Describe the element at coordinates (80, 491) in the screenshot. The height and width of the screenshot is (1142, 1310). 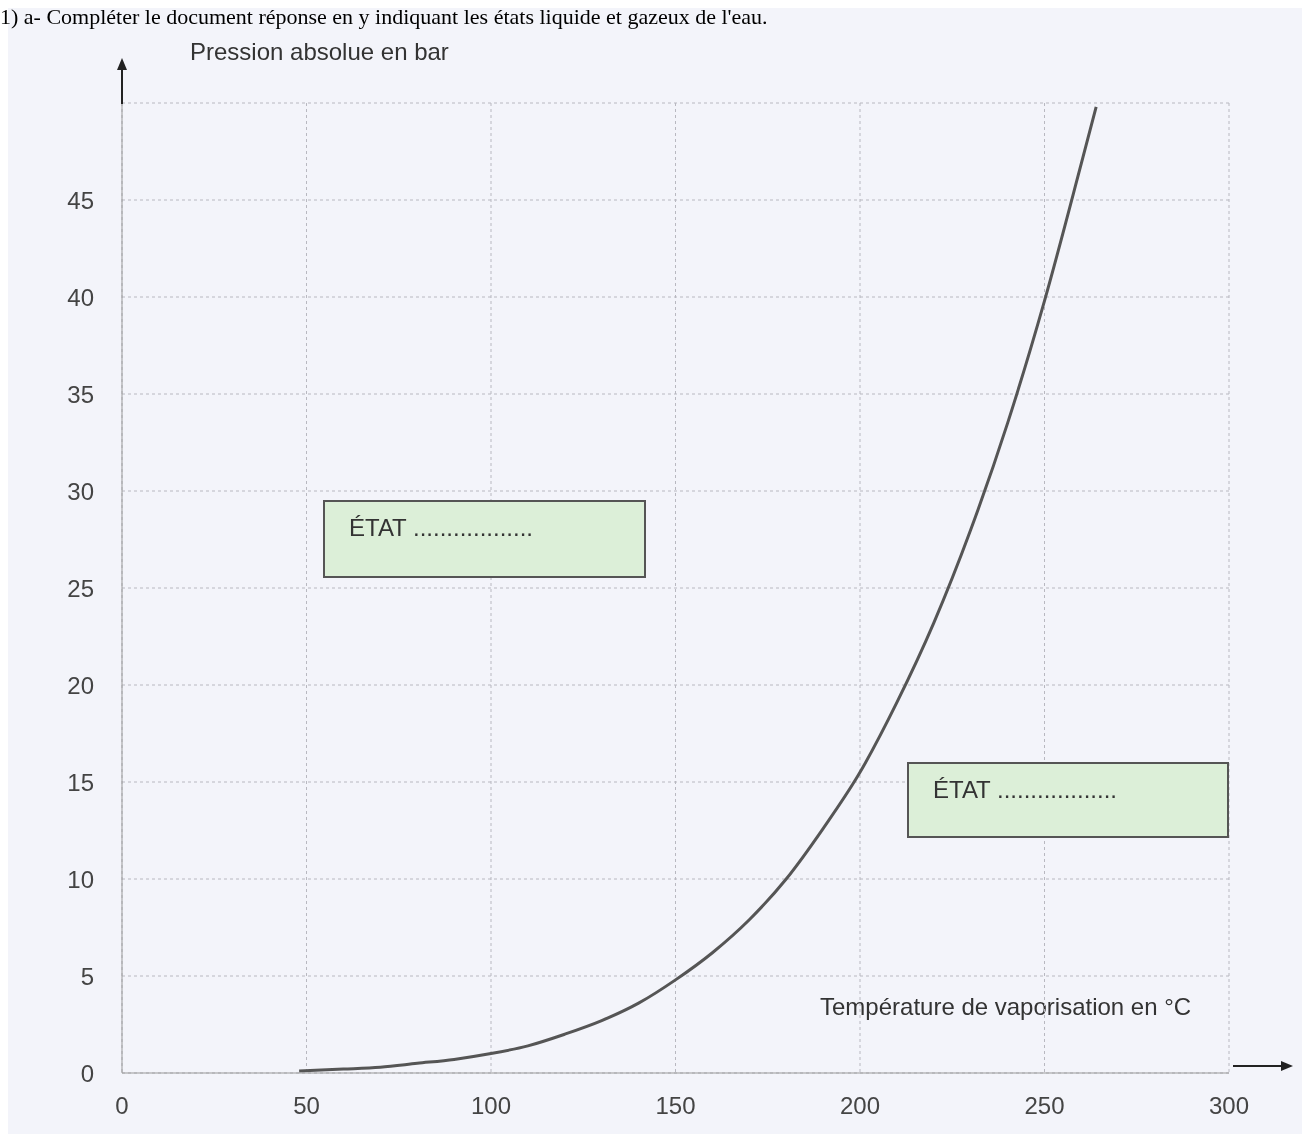
I see `y-tick-label: 30` at that location.